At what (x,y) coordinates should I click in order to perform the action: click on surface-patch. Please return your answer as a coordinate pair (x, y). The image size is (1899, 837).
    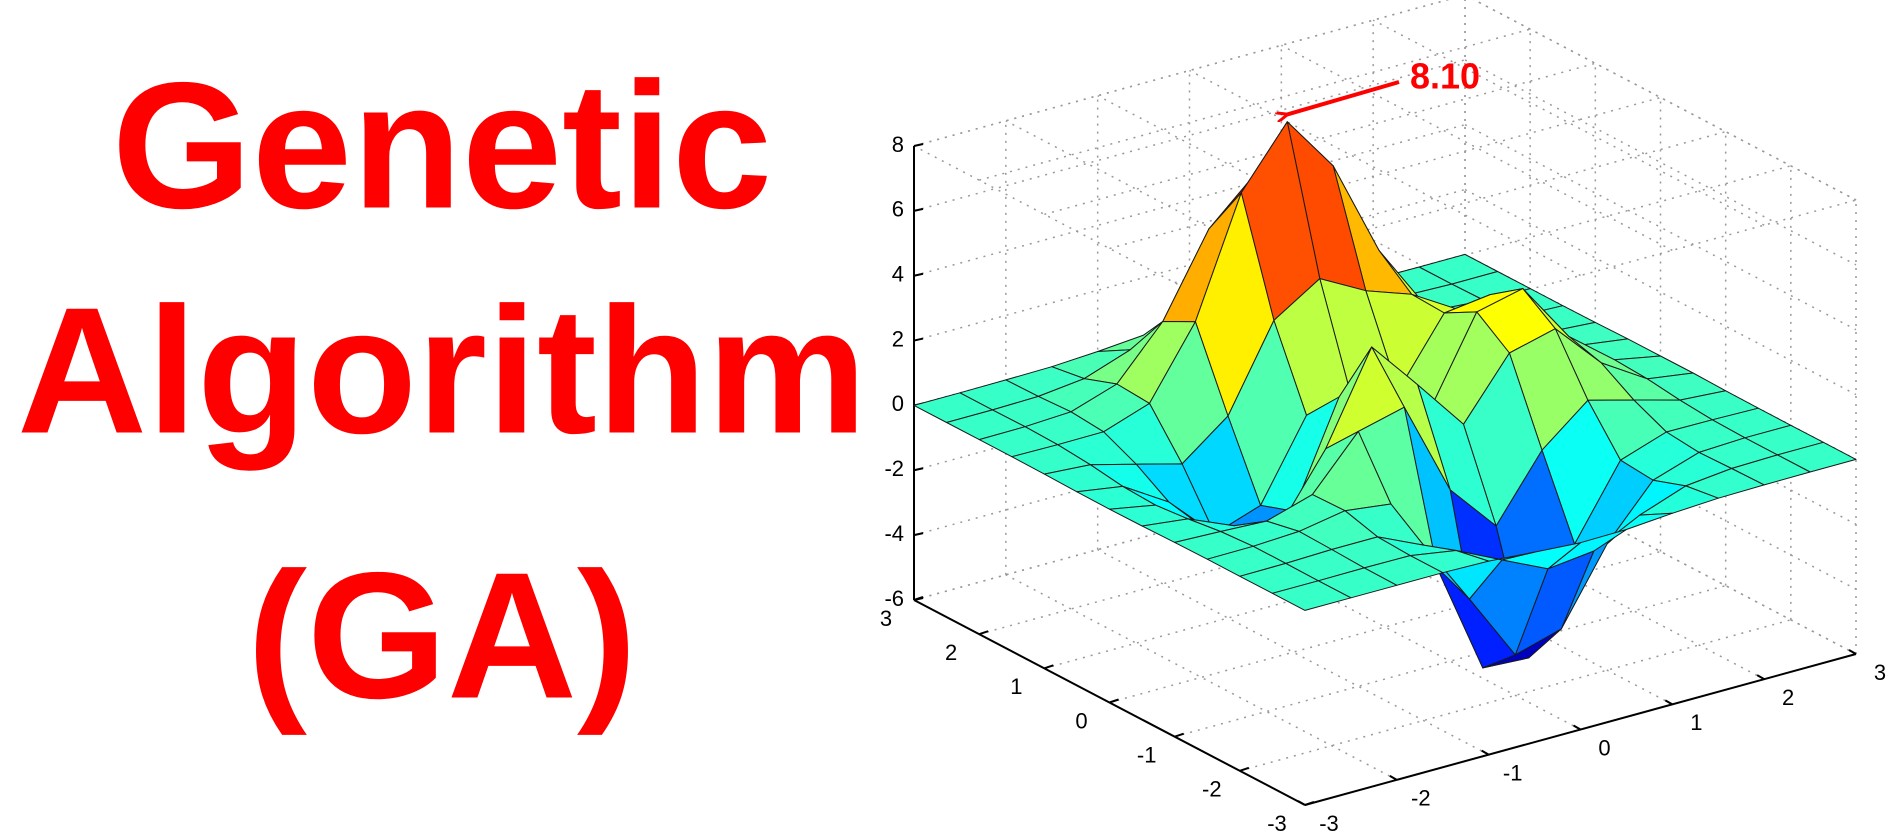
    Looking at the image, I should click on (1311, 595).